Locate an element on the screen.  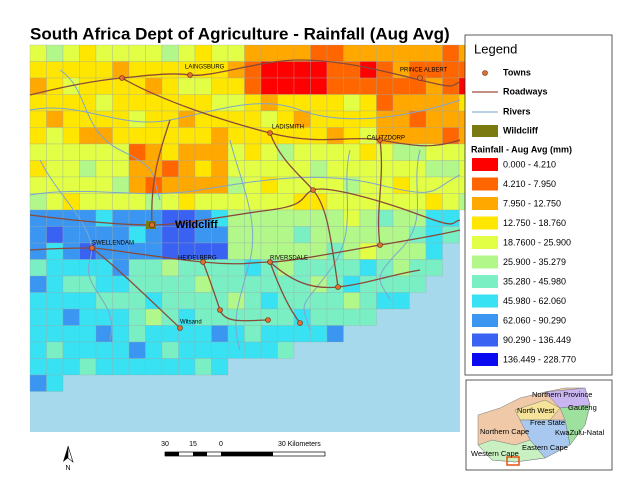
legend-title: Legend is located at coordinates (495, 48).